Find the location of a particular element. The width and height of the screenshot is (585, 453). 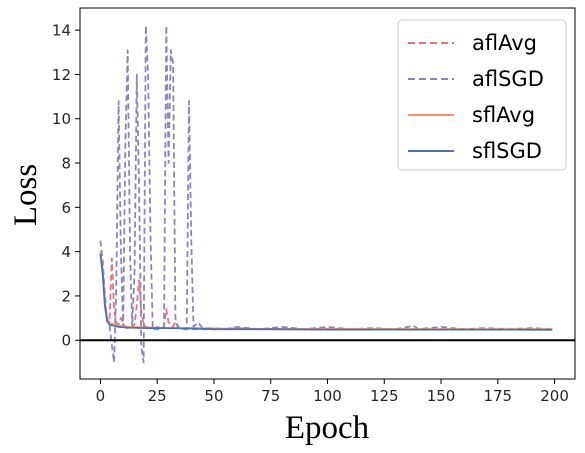

x-tick-label: 150 is located at coordinates (441, 396).